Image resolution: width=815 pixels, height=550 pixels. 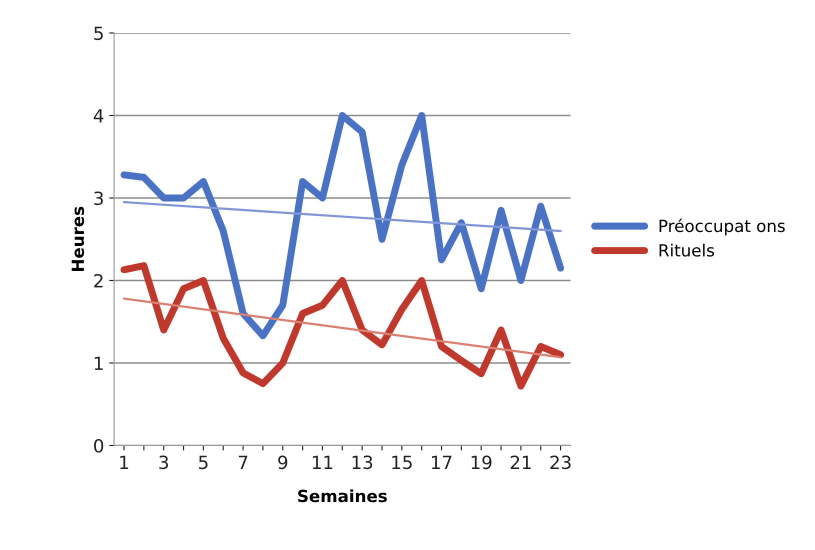 I want to click on x-tick-label: 7, so click(x=243, y=462).